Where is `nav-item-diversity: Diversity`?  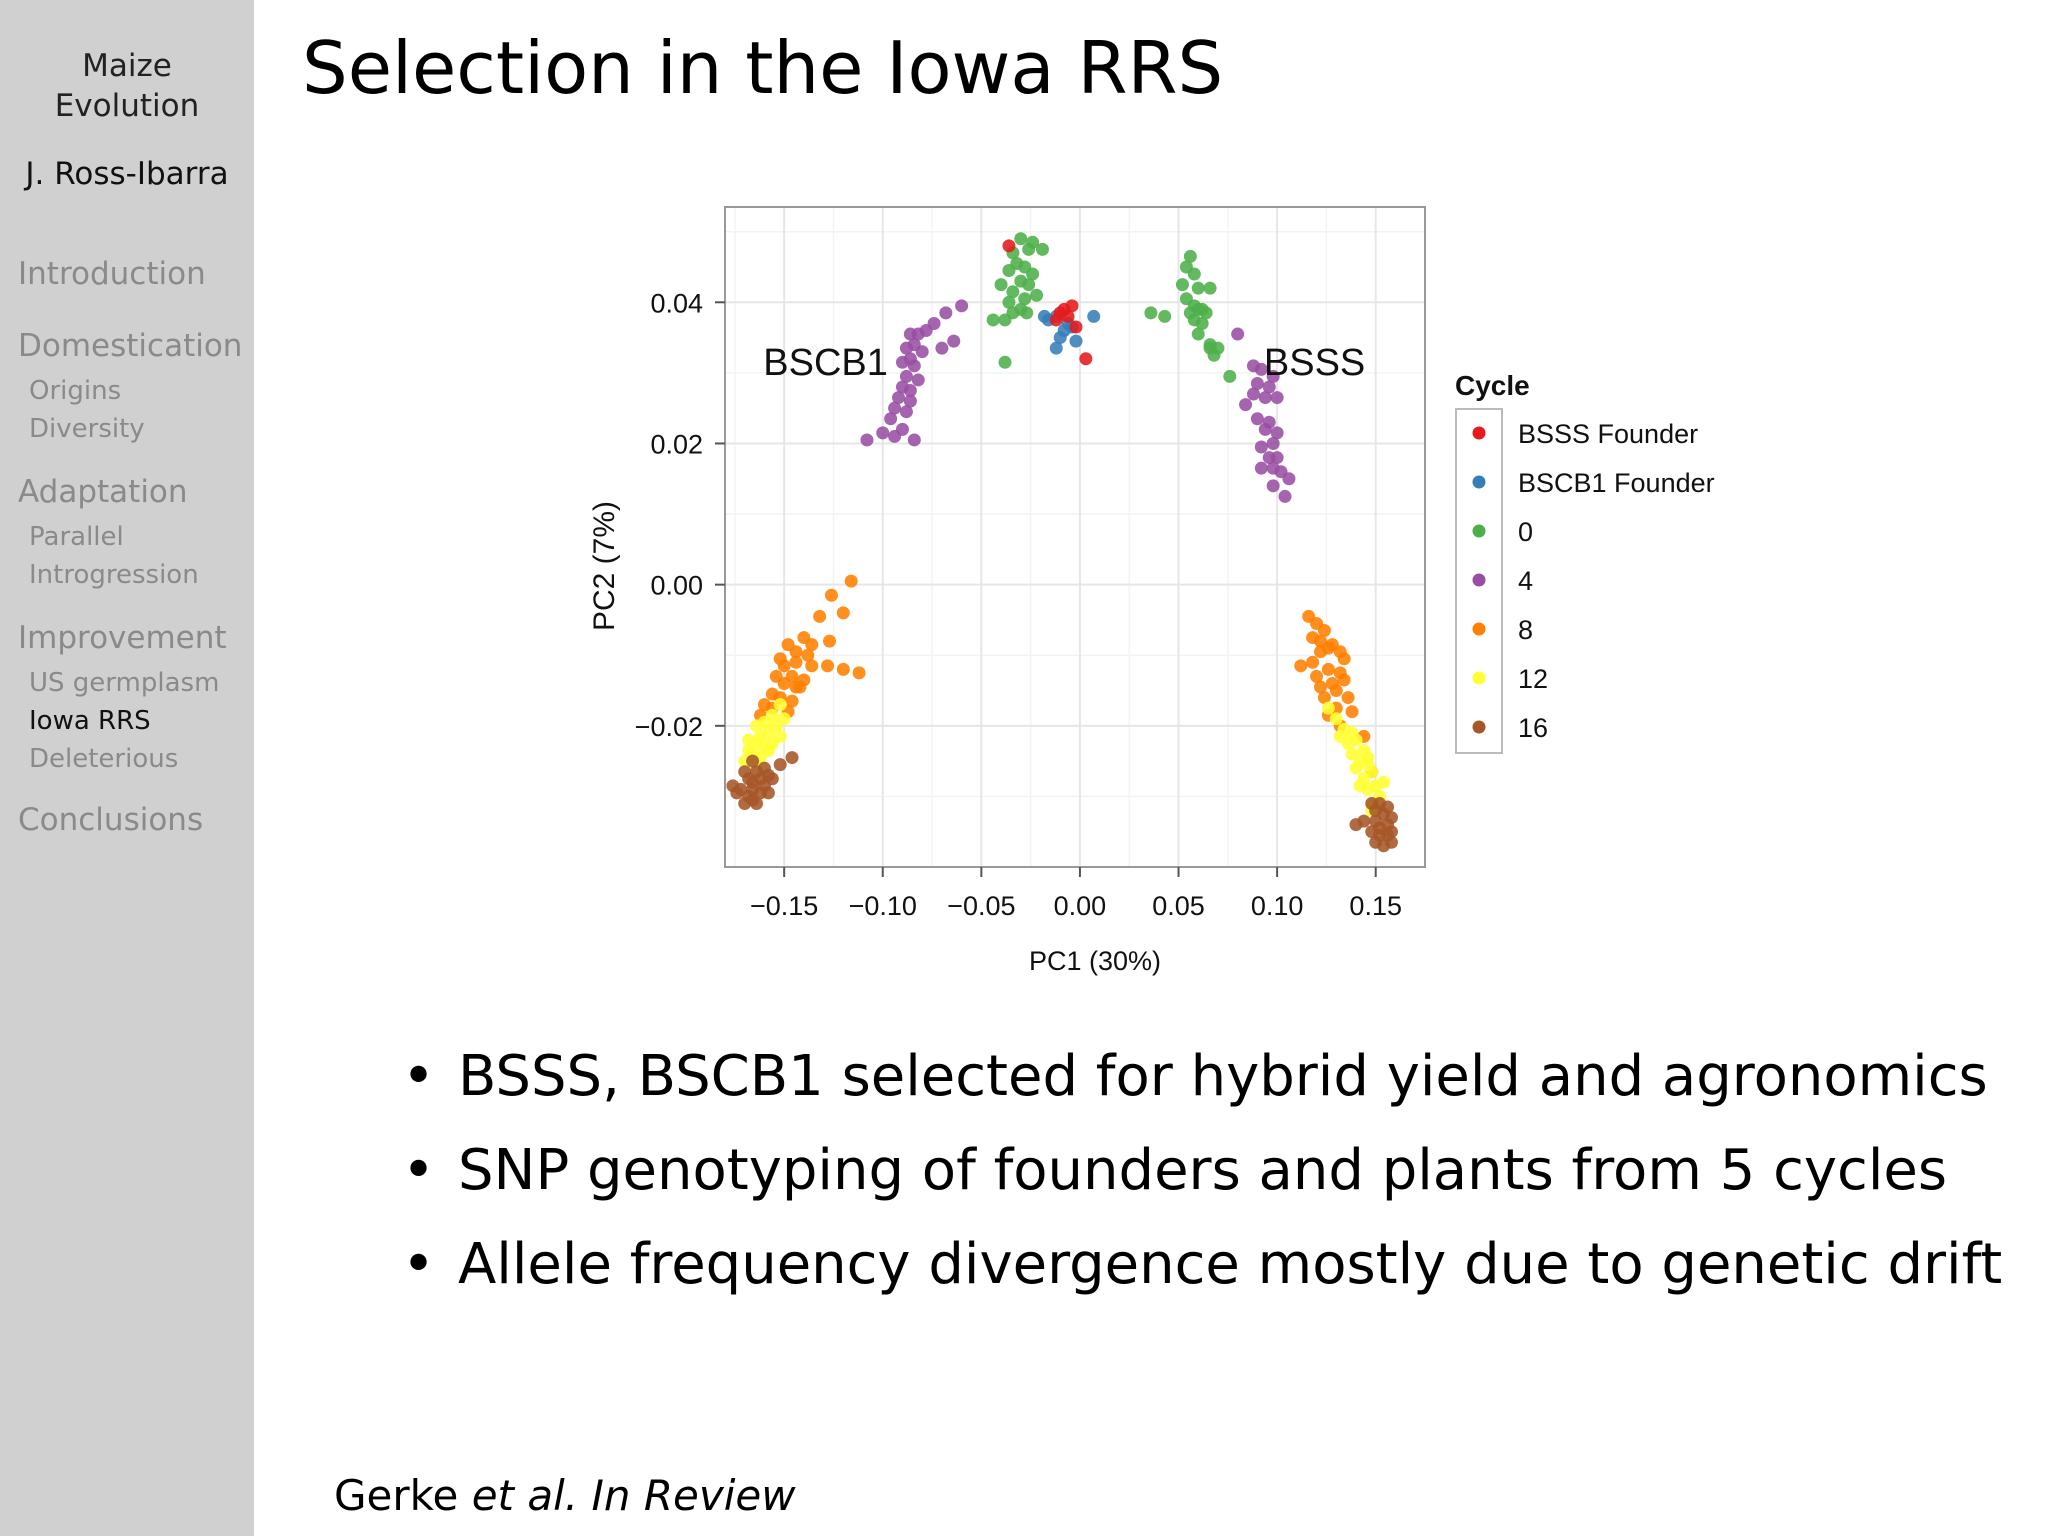
nav-item-diversity: Diversity is located at coordinates (87, 429).